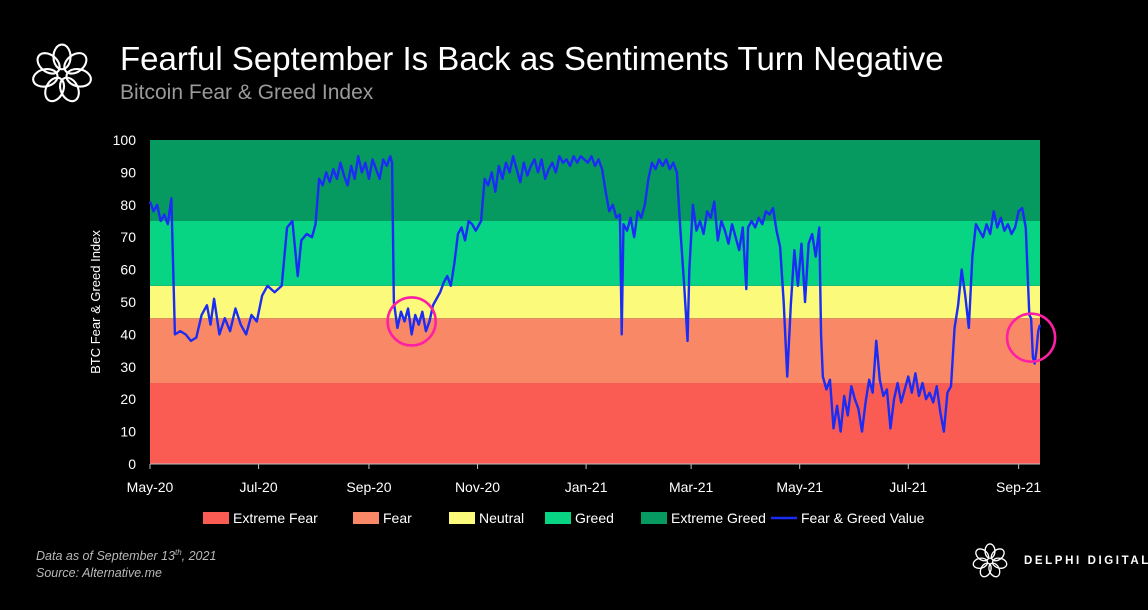 The height and width of the screenshot is (610, 1148). What do you see at coordinates (95, 302) in the screenshot?
I see `y-axis-label: BTC Fear & Greed Index` at bounding box center [95, 302].